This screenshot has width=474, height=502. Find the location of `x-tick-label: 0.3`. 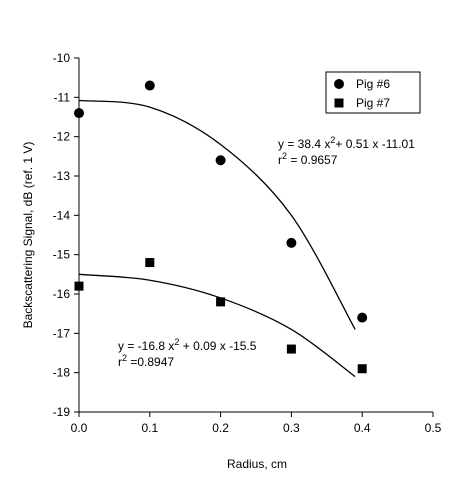

x-tick-label: 0.3 is located at coordinates (291, 428).